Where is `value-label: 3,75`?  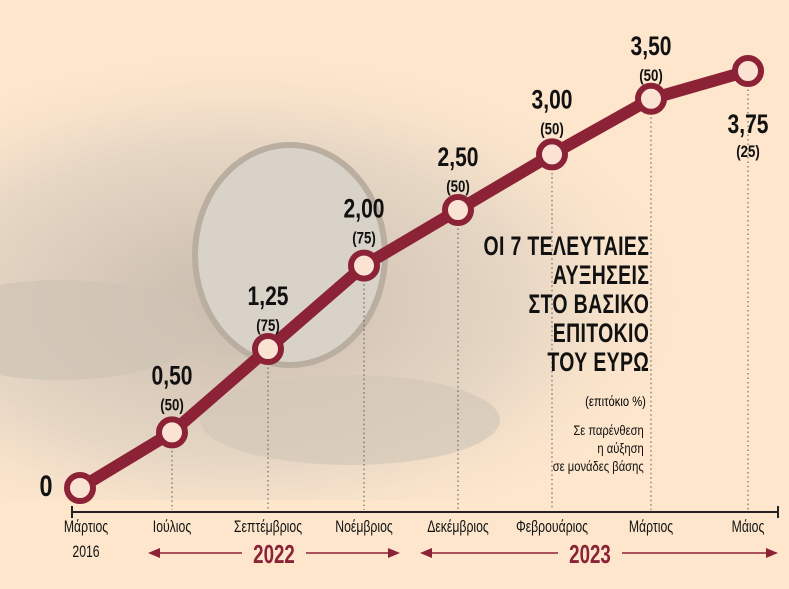 value-label: 3,75 is located at coordinates (748, 125).